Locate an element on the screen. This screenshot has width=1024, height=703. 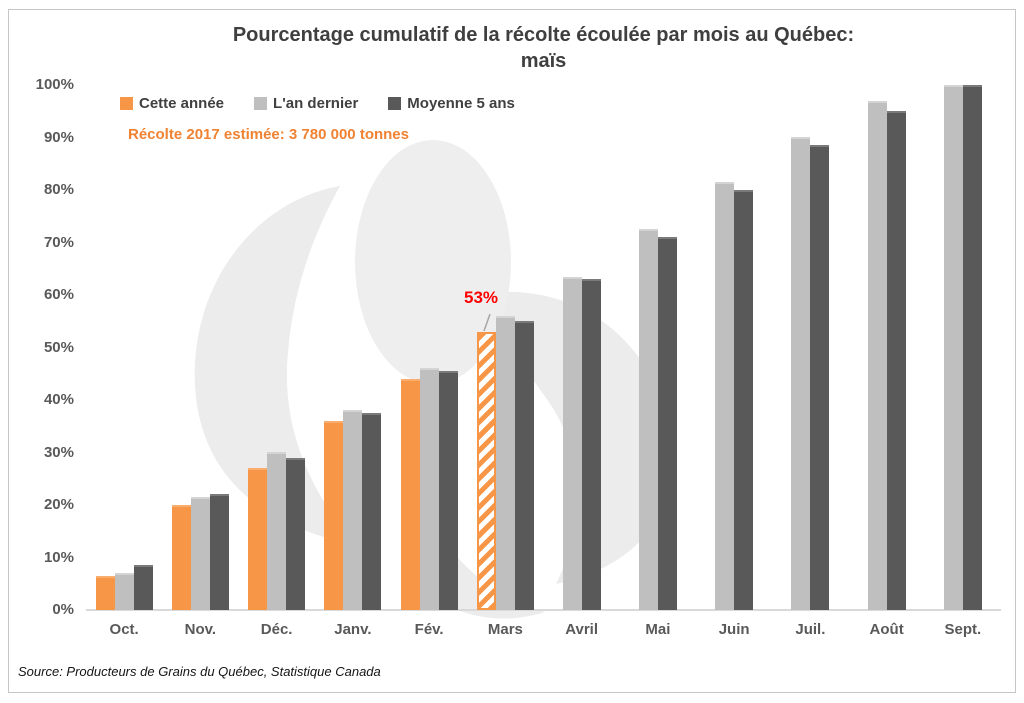
bar-moyenne-5-ans-sept is located at coordinates (972, 347).